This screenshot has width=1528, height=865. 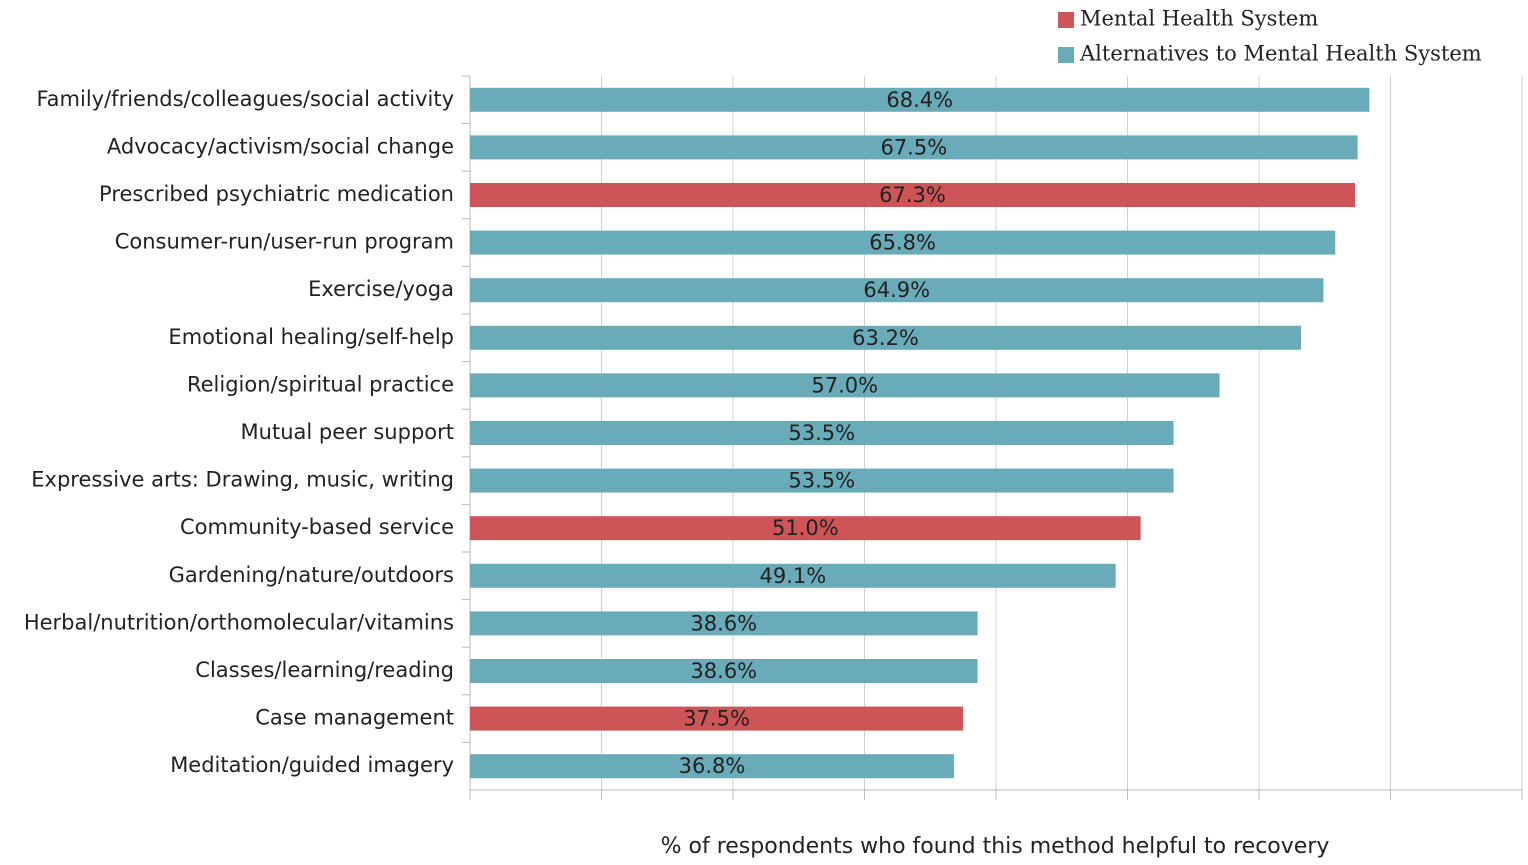 I want to click on data-label: 37.5%, so click(x=716, y=719).